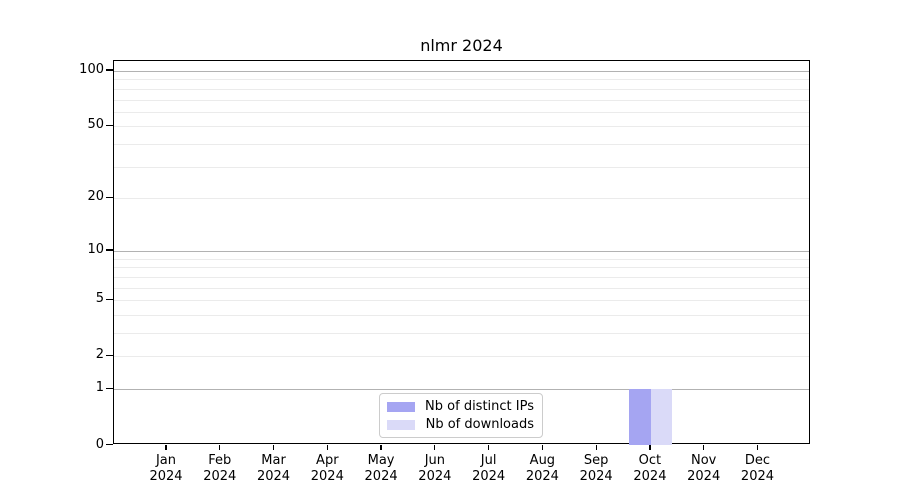 The width and height of the screenshot is (900, 500). Describe the element at coordinates (461, 415) in the screenshot. I see `legend: Nb of distinct IPs Nb of downloads` at that location.